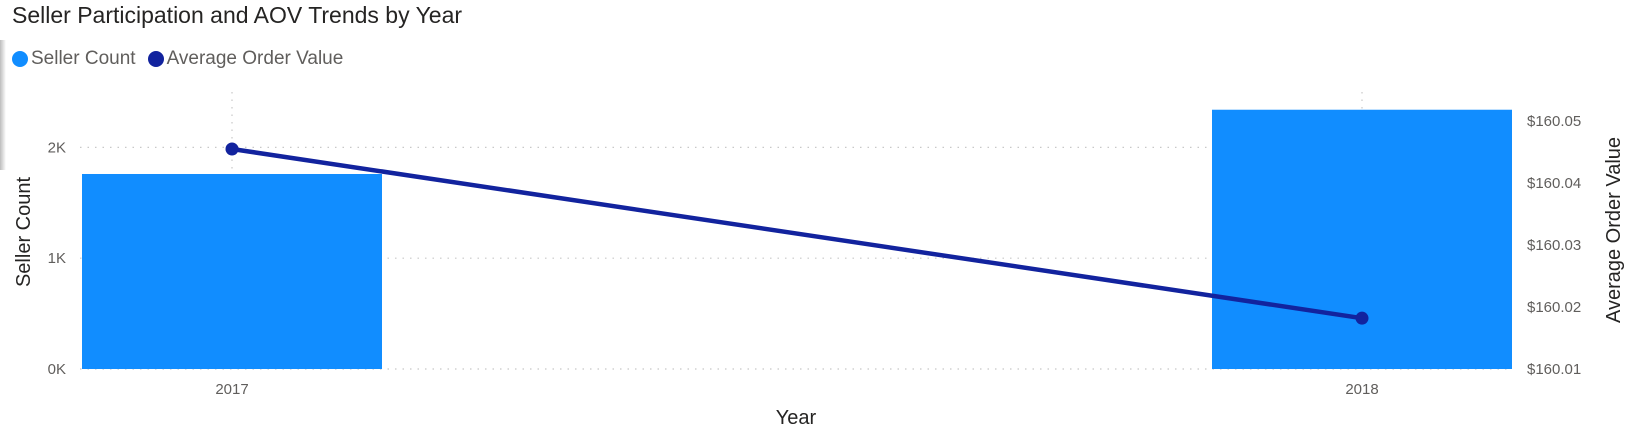 This screenshot has height=440, width=1636. Describe the element at coordinates (1361, 389) in the screenshot. I see `x-tick-label: 2018` at that location.